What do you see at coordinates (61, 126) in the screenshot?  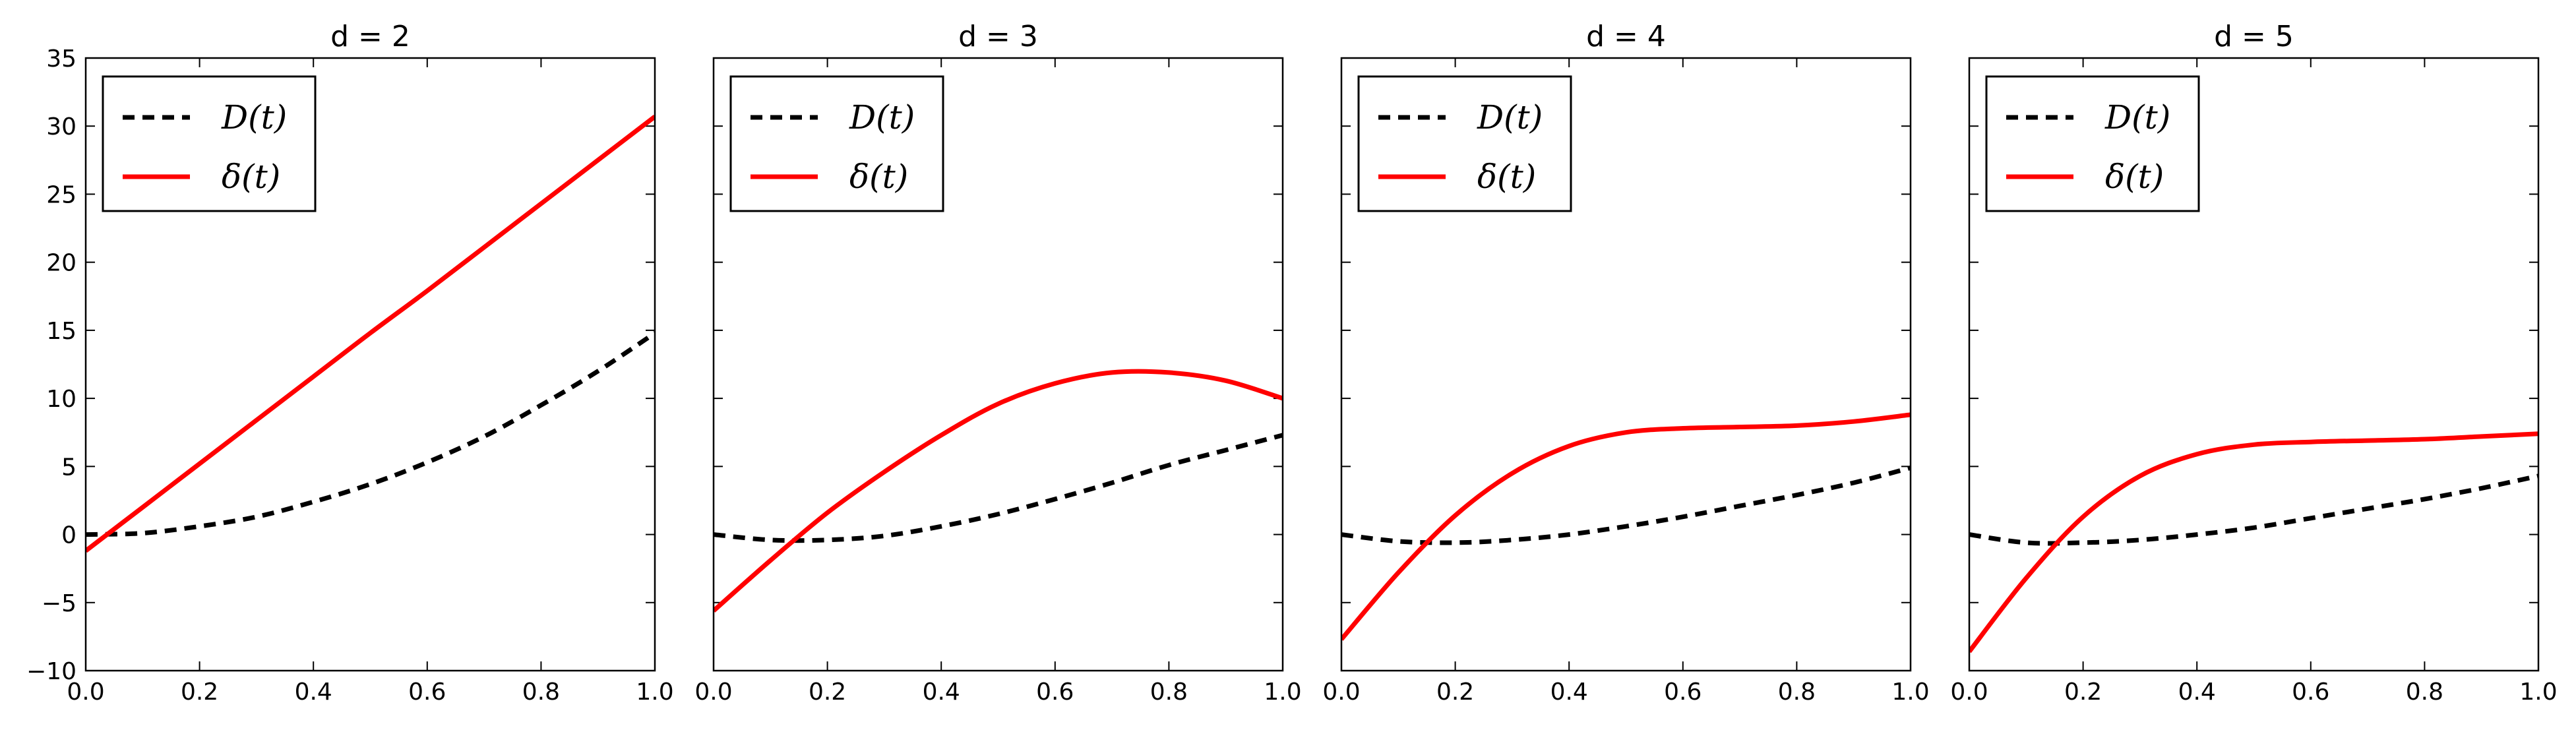 I see `y-tick-label: 30` at bounding box center [61, 126].